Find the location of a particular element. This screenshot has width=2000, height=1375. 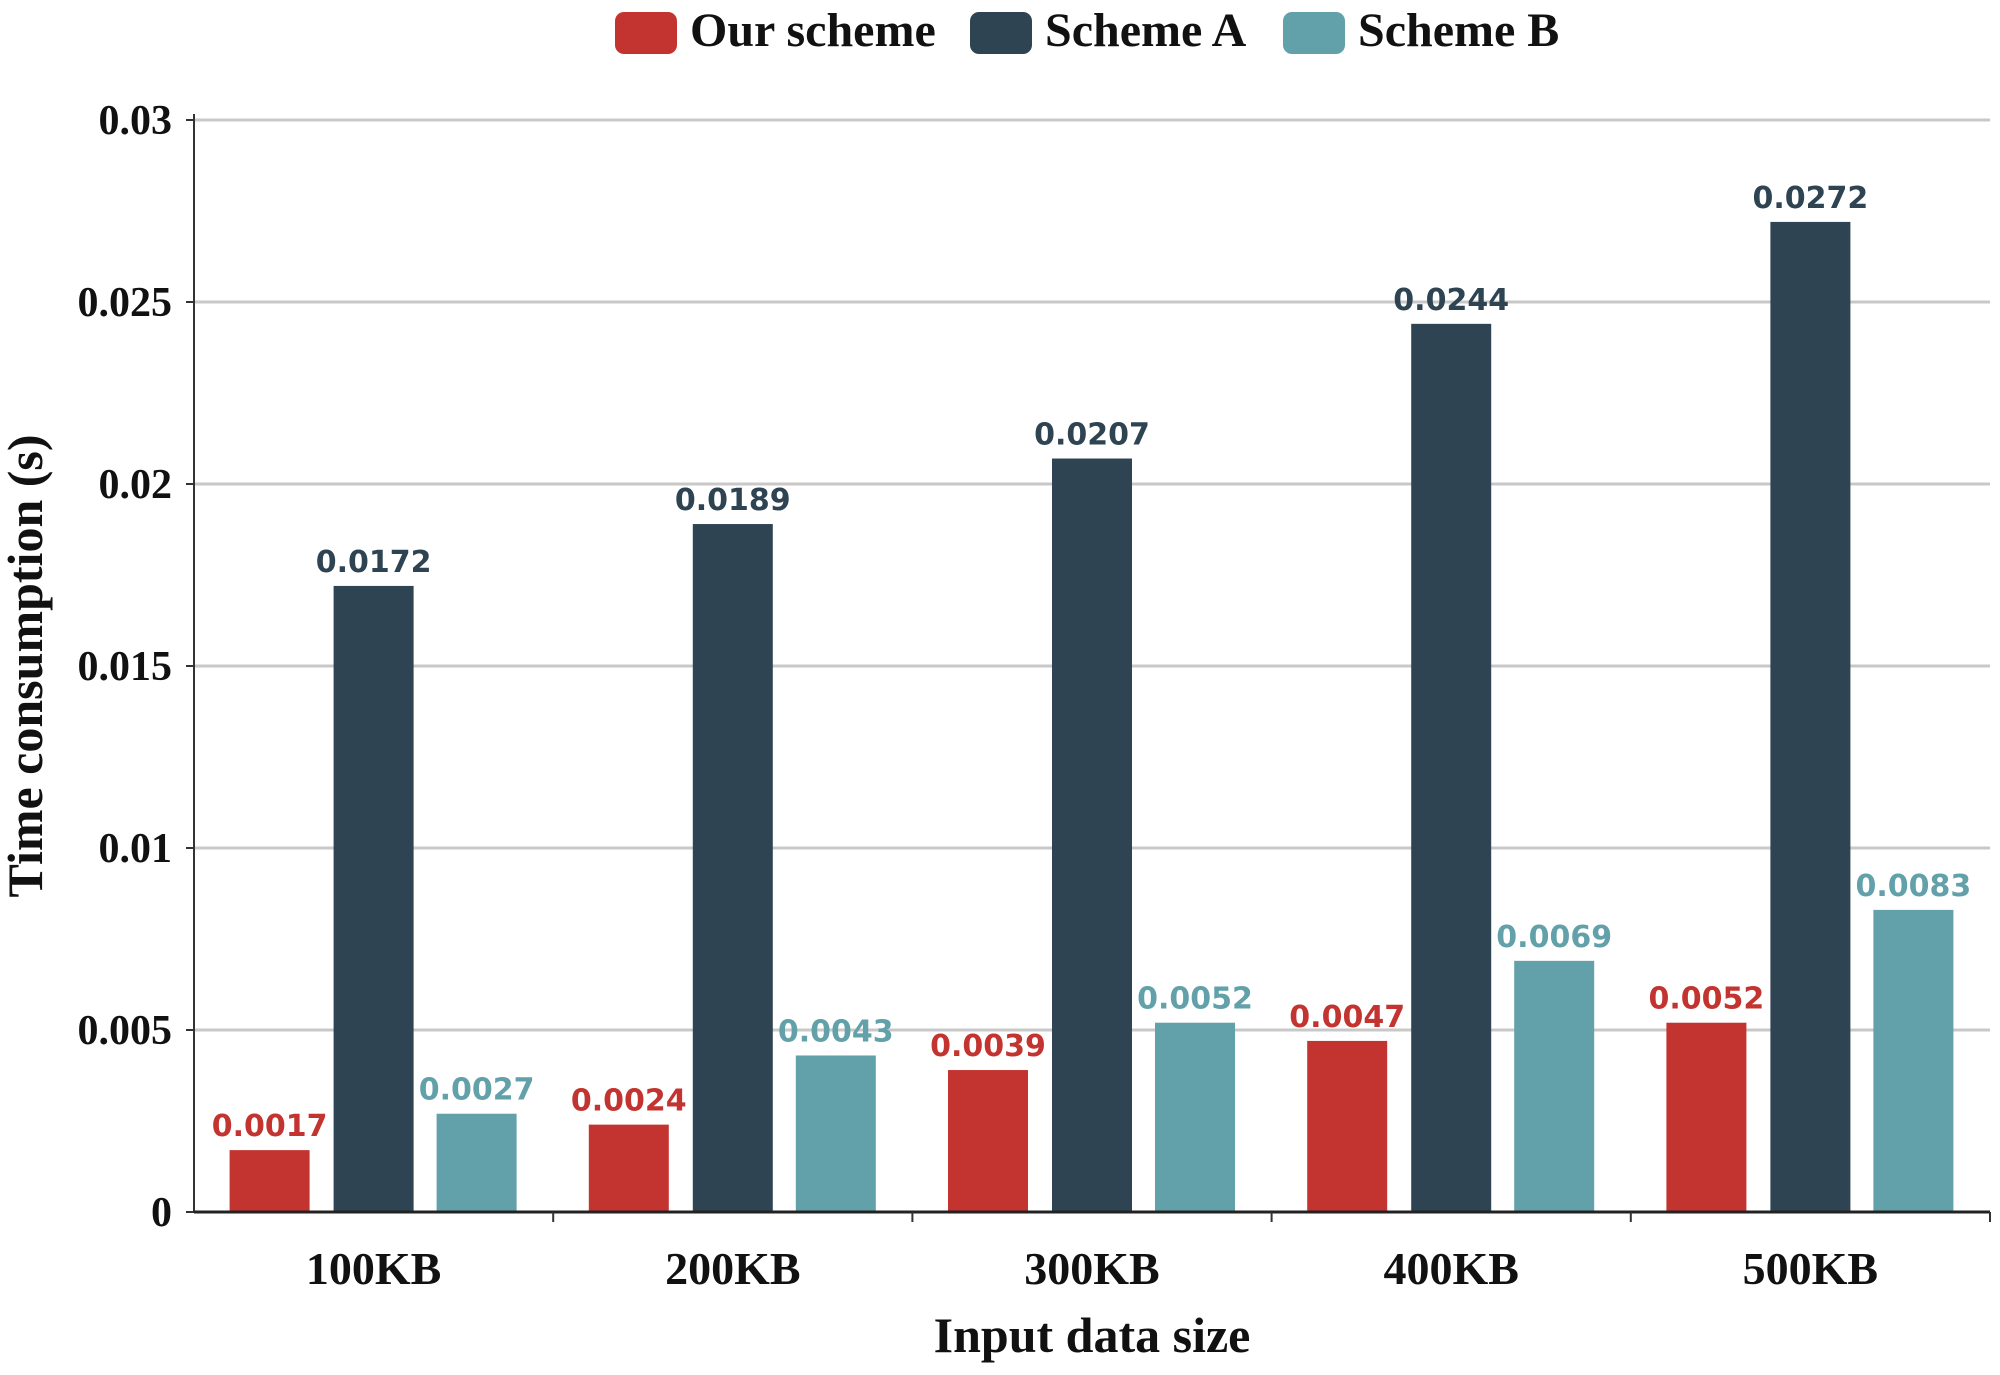

legend-label: Scheme B is located at coordinates (1458, 30).